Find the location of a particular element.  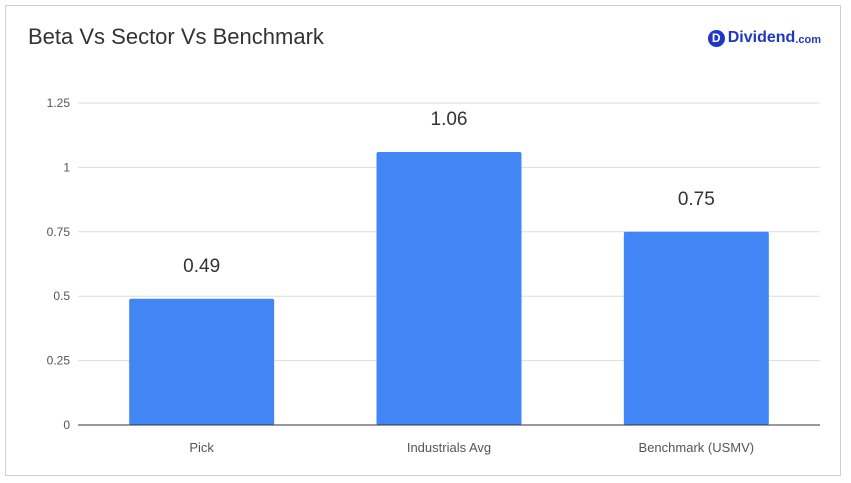

logo-name: Dividend is located at coordinates (761, 37).